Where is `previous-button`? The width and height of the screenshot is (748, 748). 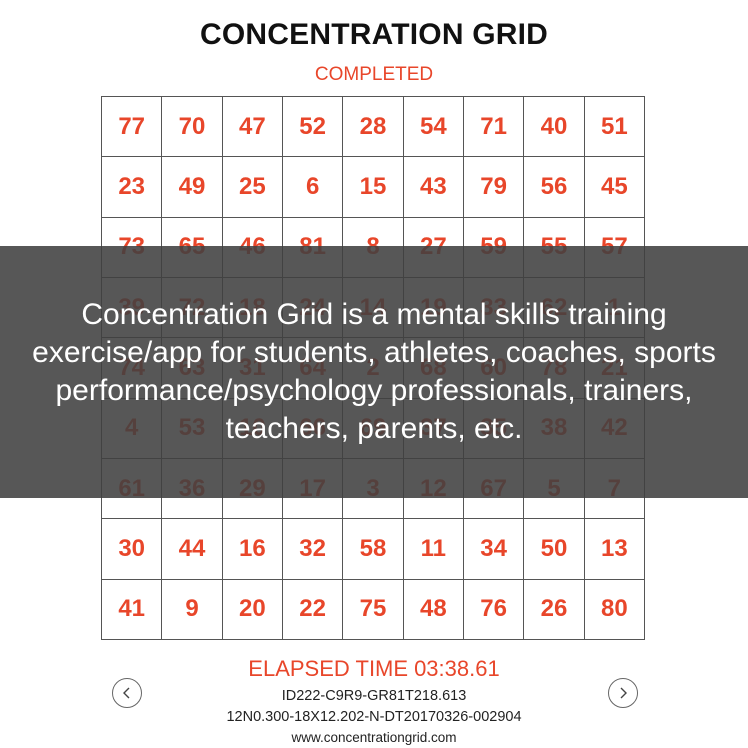 previous-button is located at coordinates (127, 693).